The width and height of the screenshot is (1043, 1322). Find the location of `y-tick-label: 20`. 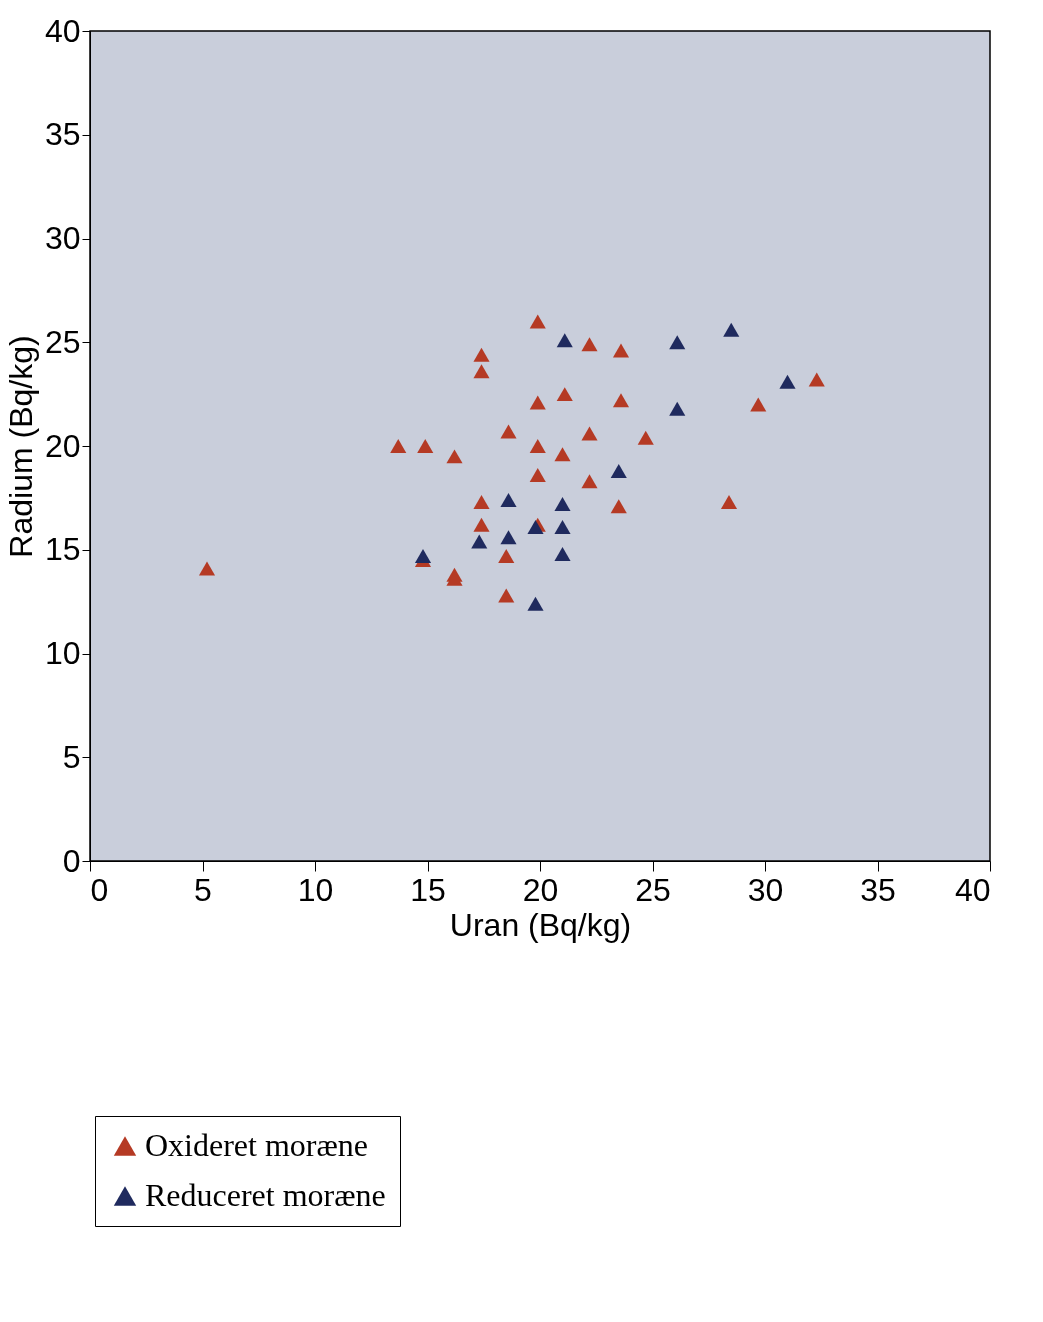

y-tick-label: 20 is located at coordinates (62, 445).